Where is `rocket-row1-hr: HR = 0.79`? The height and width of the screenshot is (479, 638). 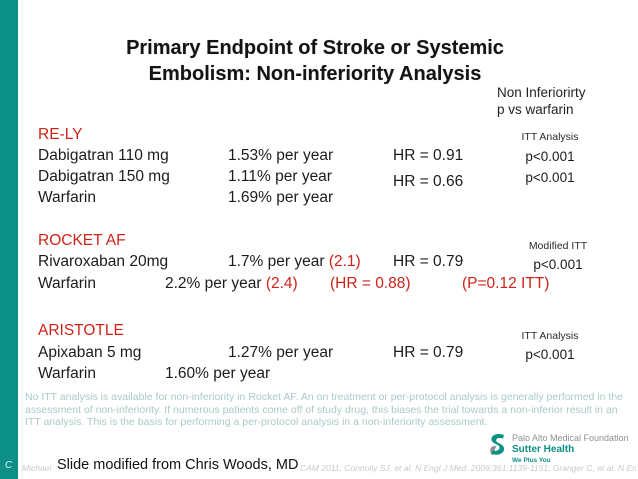 rocket-row1-hr: HR = 0.79 is located at coordinates (428, 261).